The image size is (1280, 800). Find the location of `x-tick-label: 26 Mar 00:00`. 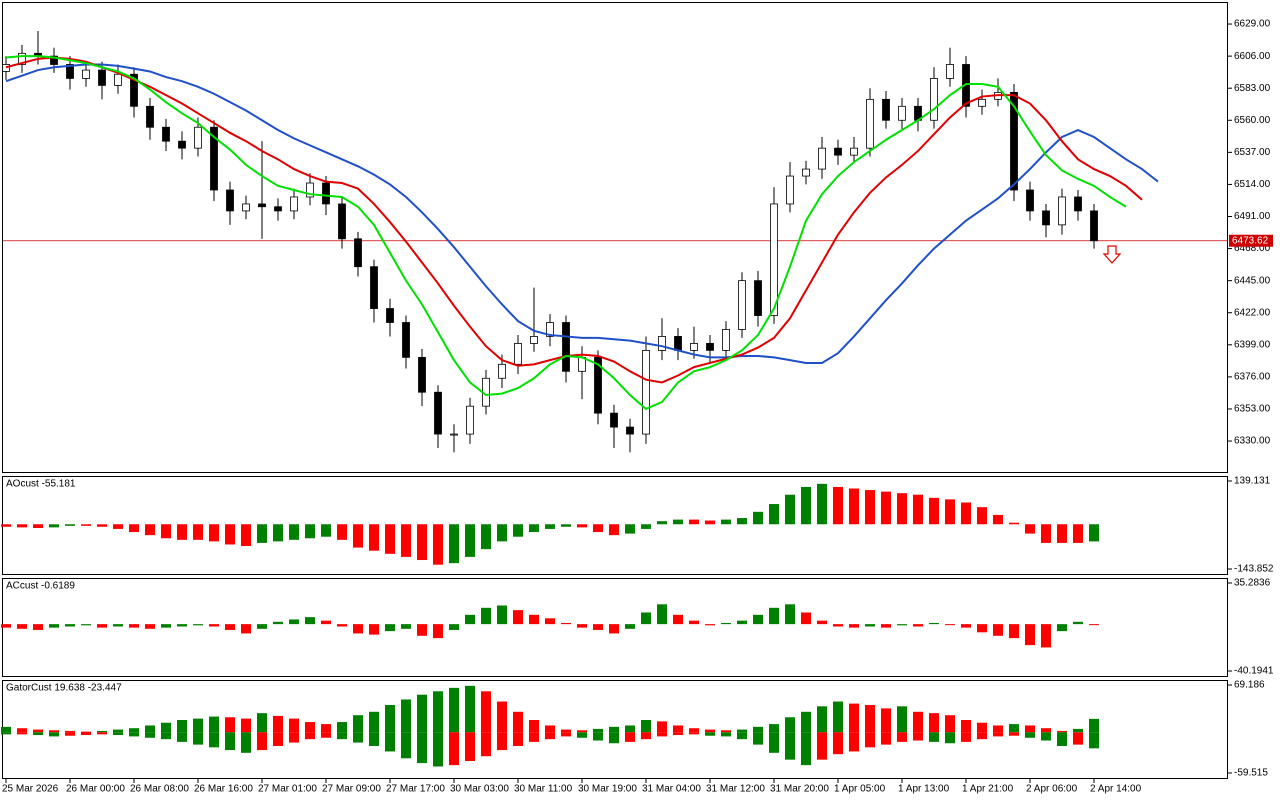

x-tick-label: 26 Mar 00:00 is located at coordinates (95, 789).